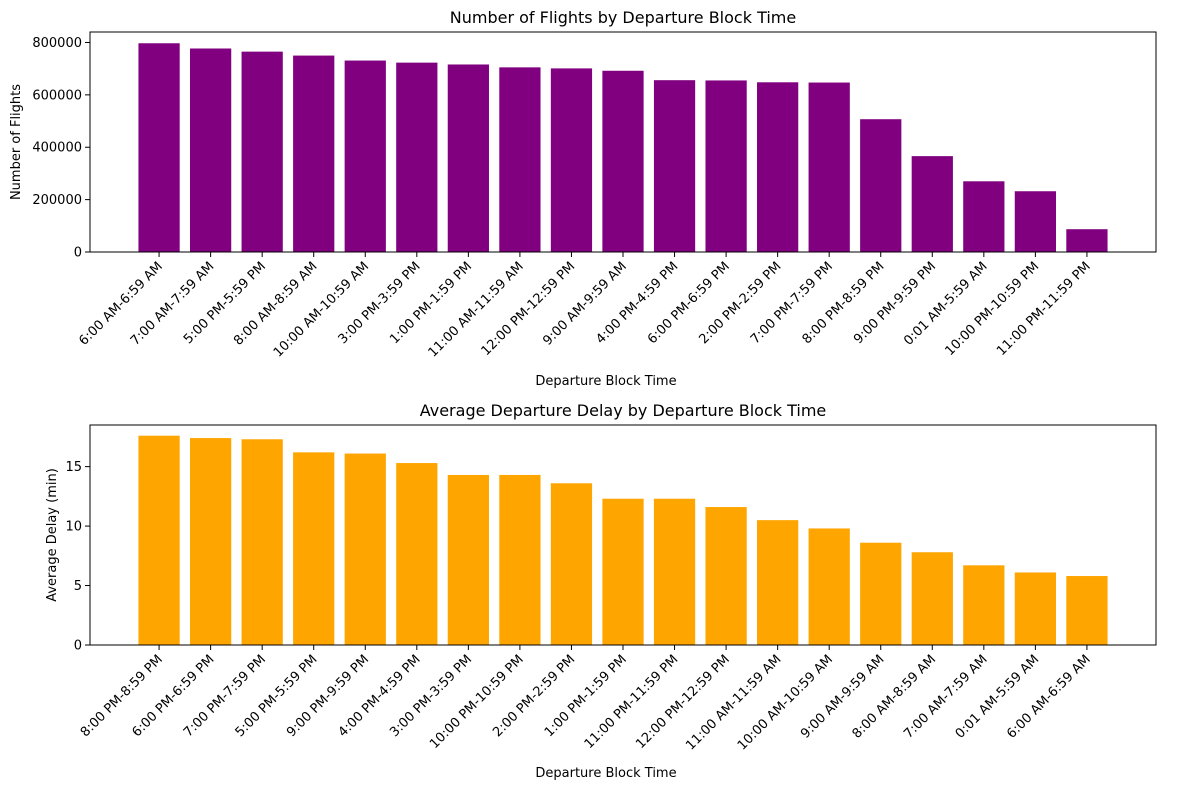  Describe the element at coordinates (57, 148) in the screenshot. I see `y-tick-label: 400000` at that location.